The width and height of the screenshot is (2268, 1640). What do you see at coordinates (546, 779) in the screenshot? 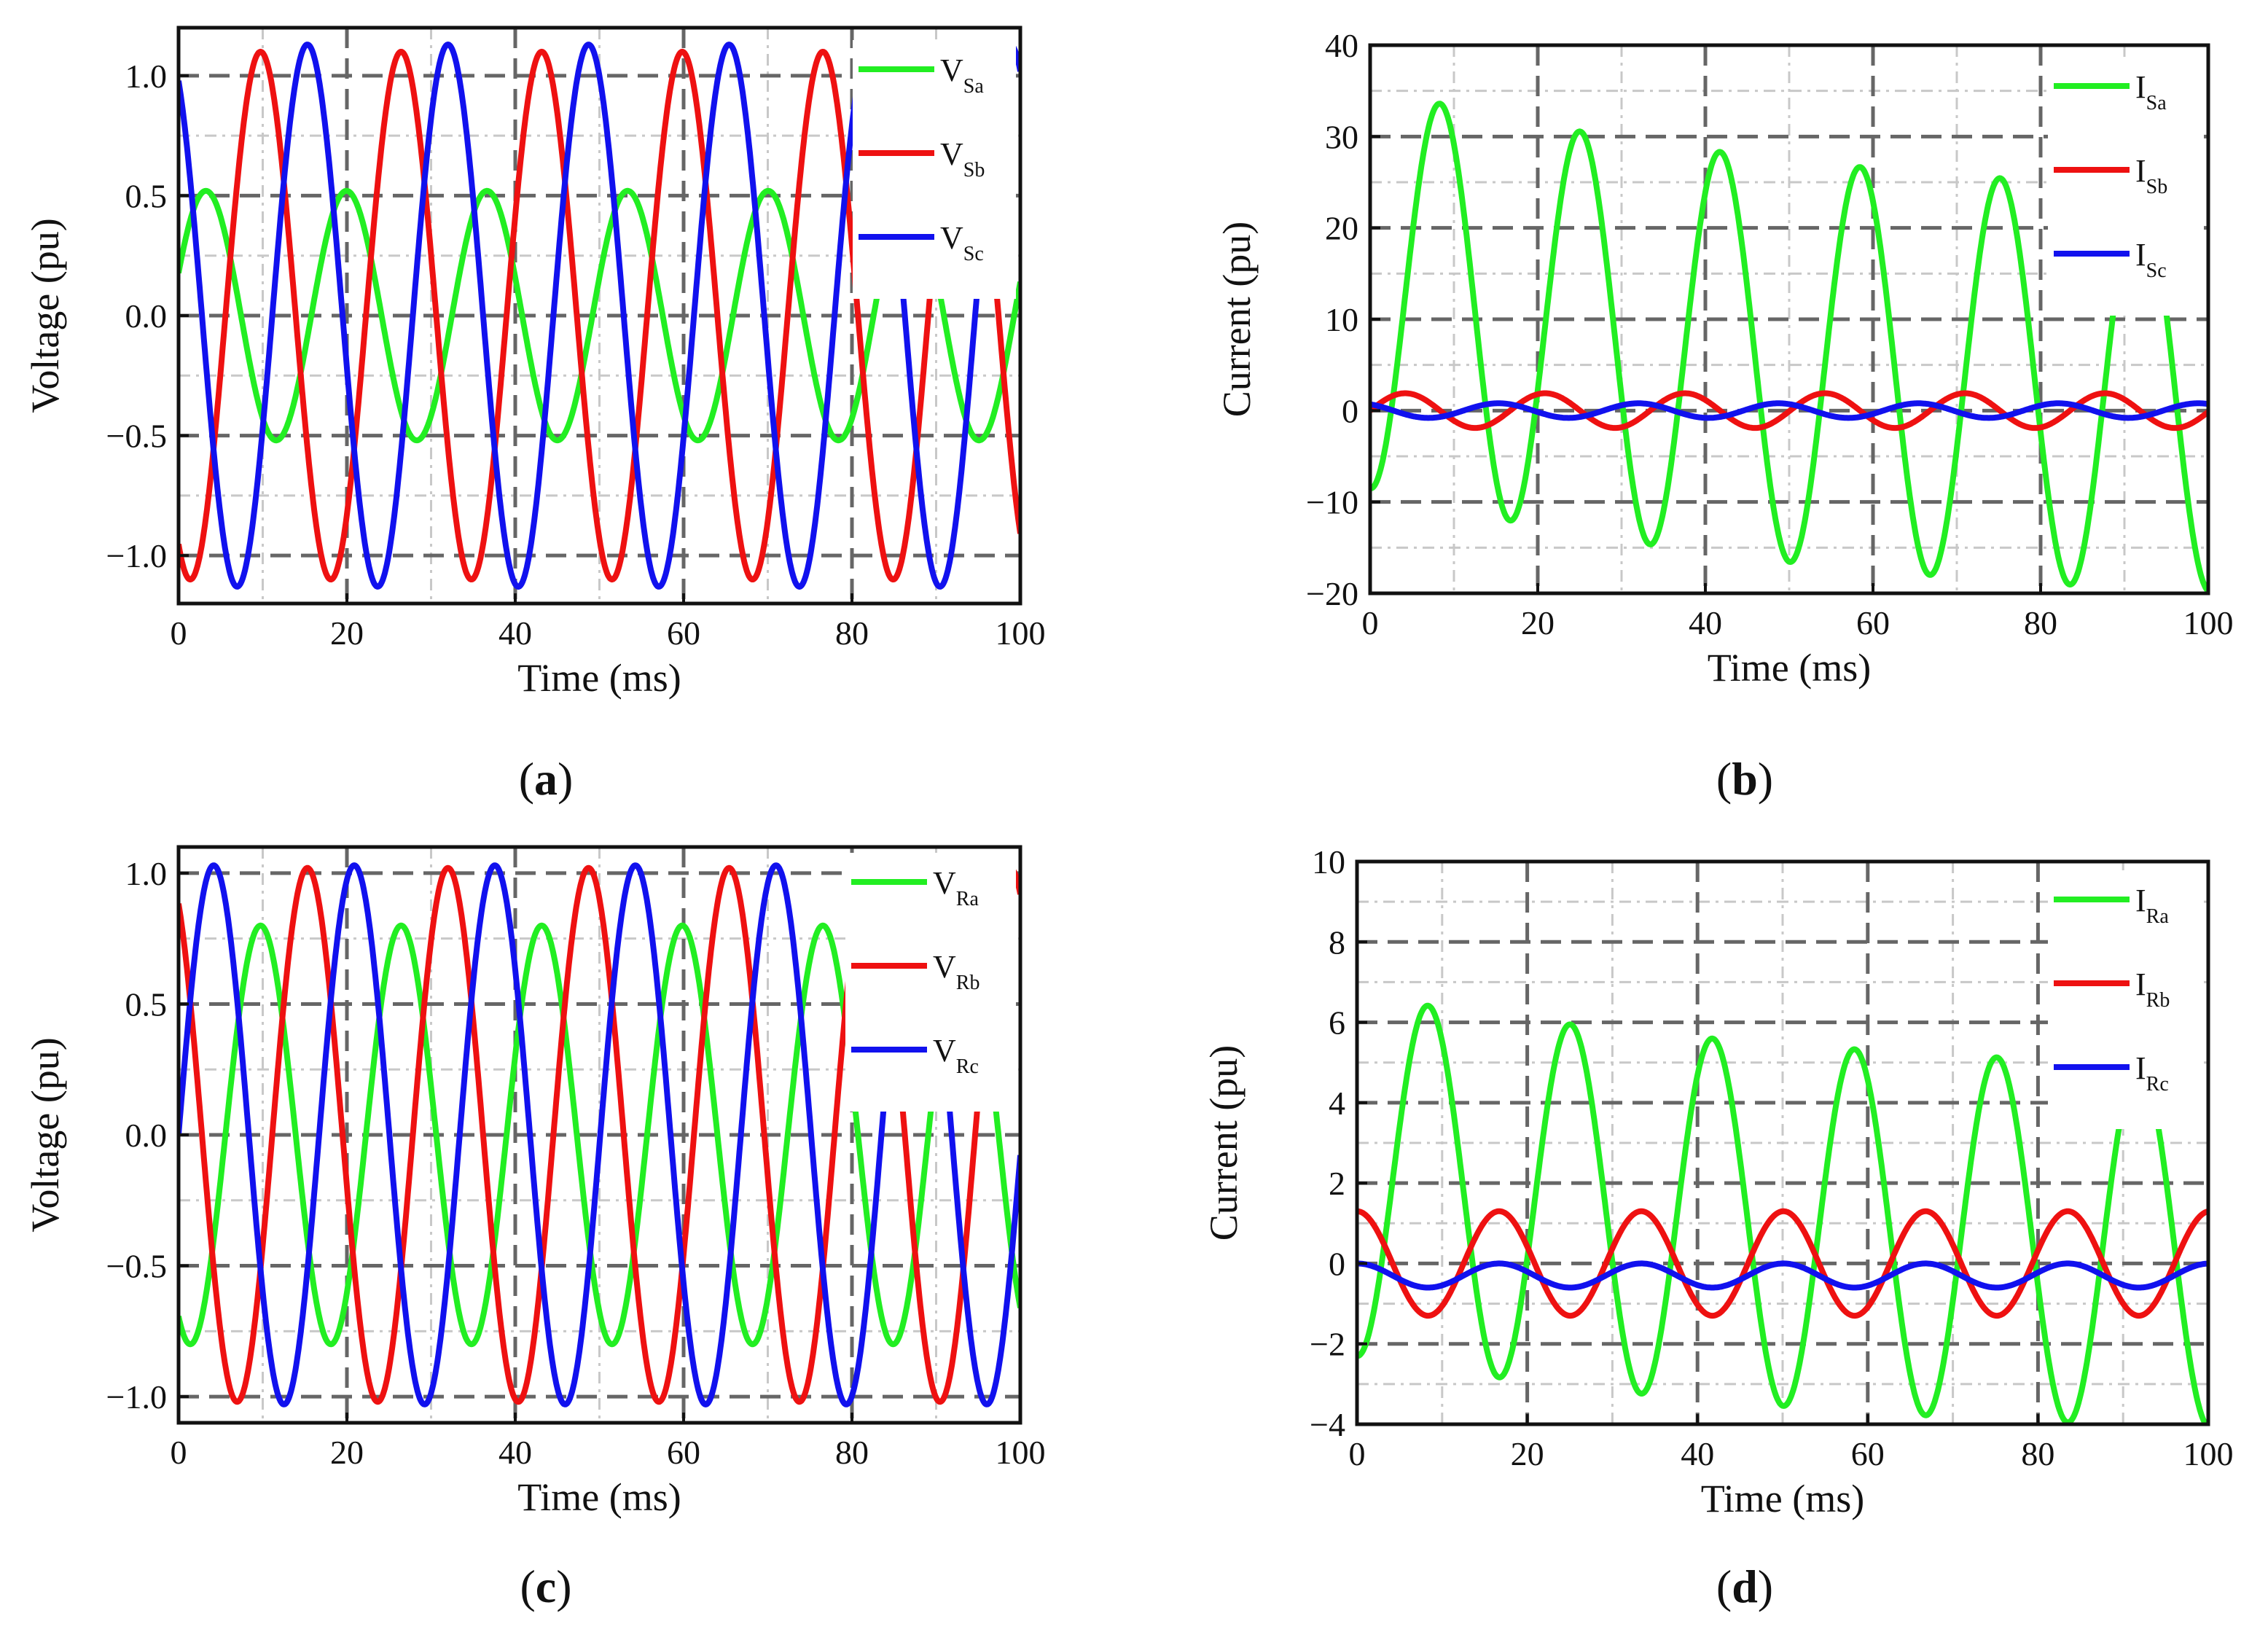
I see `caption-a: (a)` at bounding box center [546, 779].